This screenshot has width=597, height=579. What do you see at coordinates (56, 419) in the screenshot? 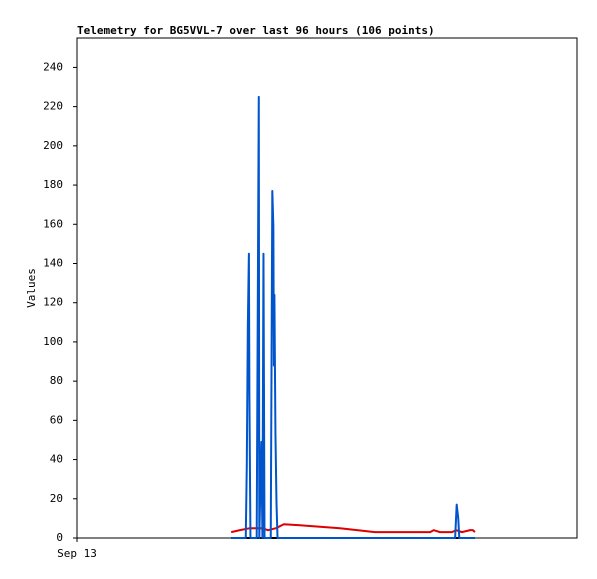
I see `y-tick-label: 60` at bounding box center [56, 419].